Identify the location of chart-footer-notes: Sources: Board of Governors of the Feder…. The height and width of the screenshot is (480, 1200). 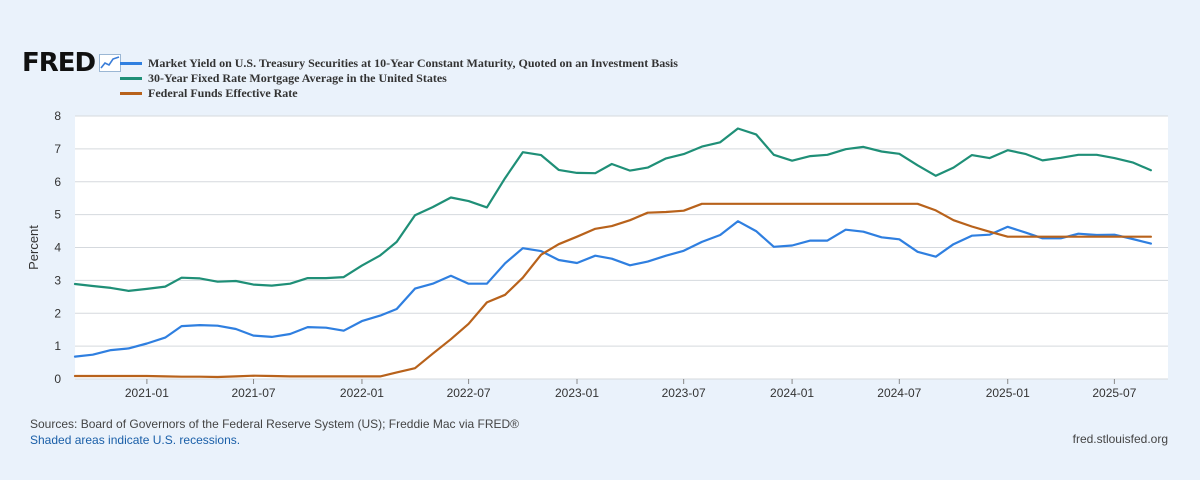
(274, 432).